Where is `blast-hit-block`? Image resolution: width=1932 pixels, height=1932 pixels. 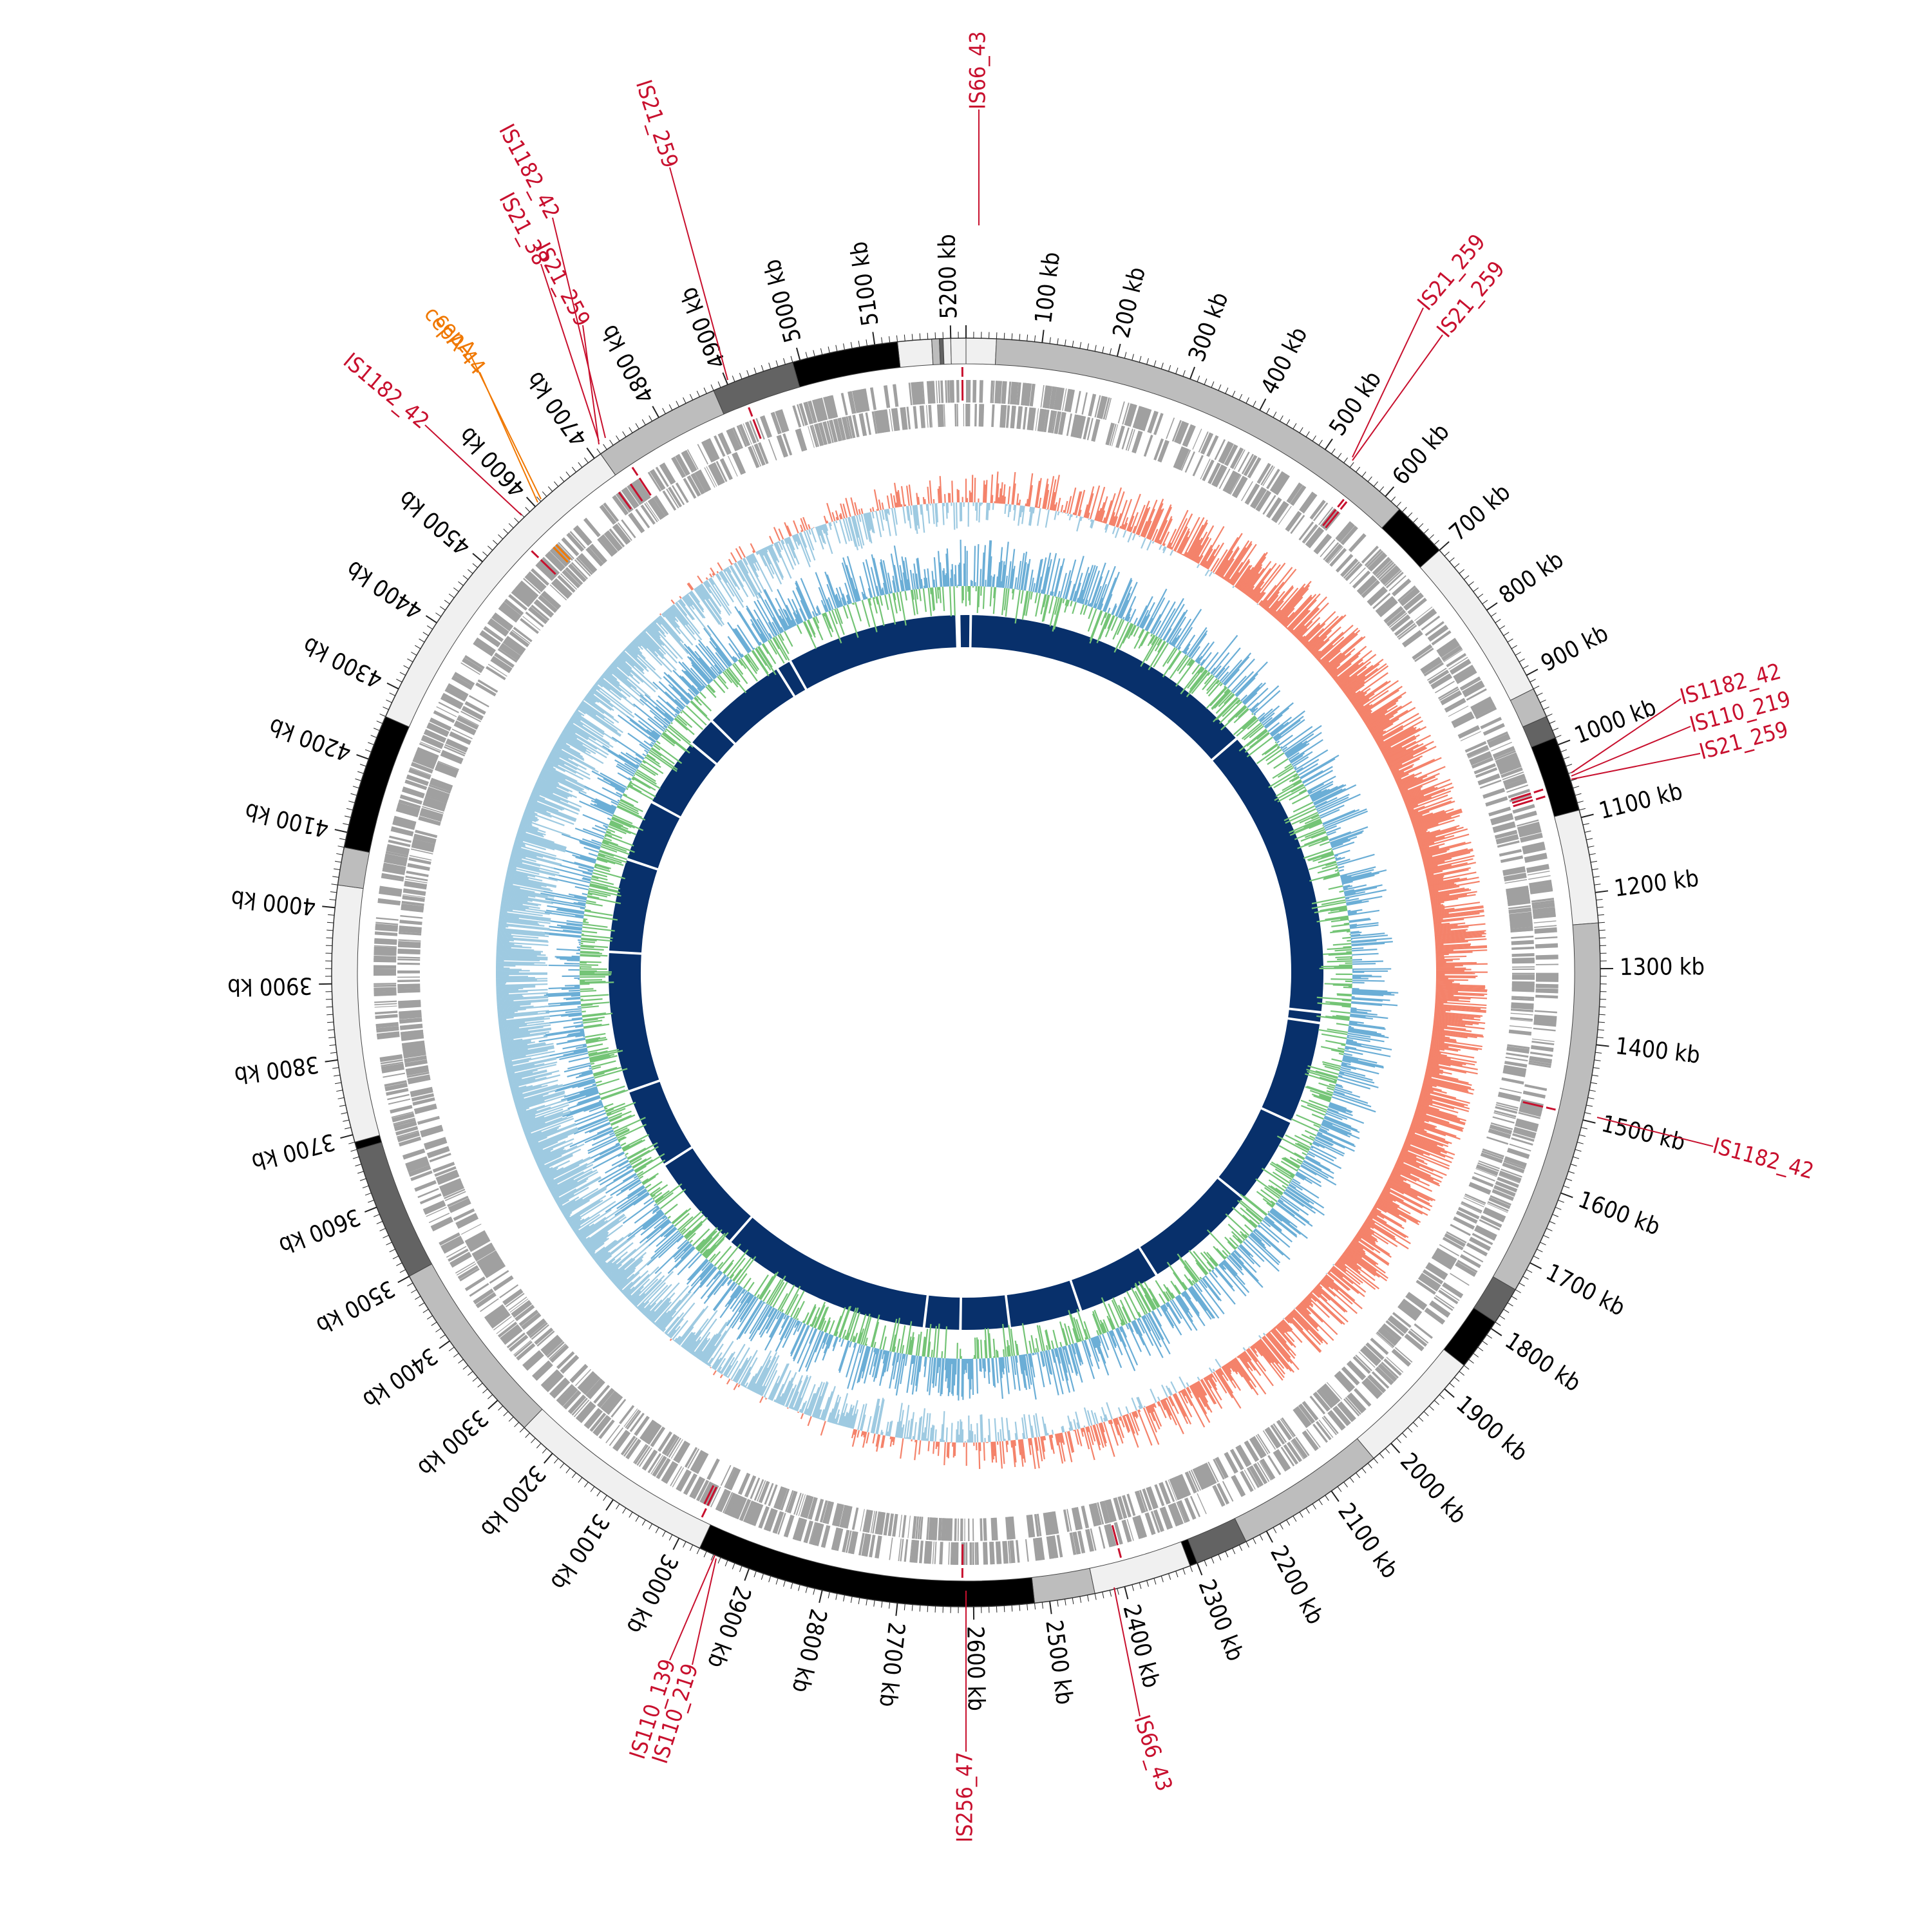 blast-hit-block is located at coordinates (1103, 687).